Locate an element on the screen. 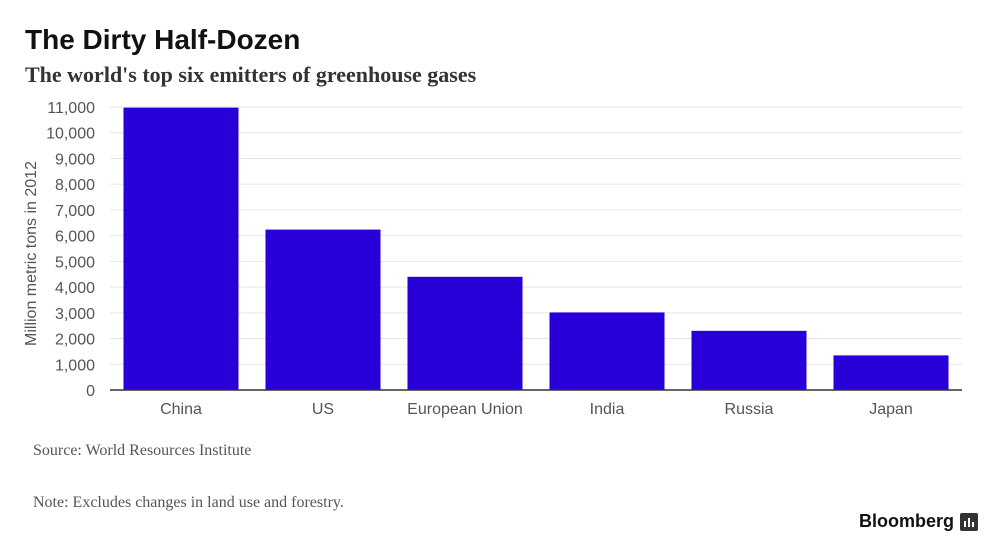 The width and height of the screenshot is (1000, 552). y-tick-label: 0 is located at coordinates (90, 391).